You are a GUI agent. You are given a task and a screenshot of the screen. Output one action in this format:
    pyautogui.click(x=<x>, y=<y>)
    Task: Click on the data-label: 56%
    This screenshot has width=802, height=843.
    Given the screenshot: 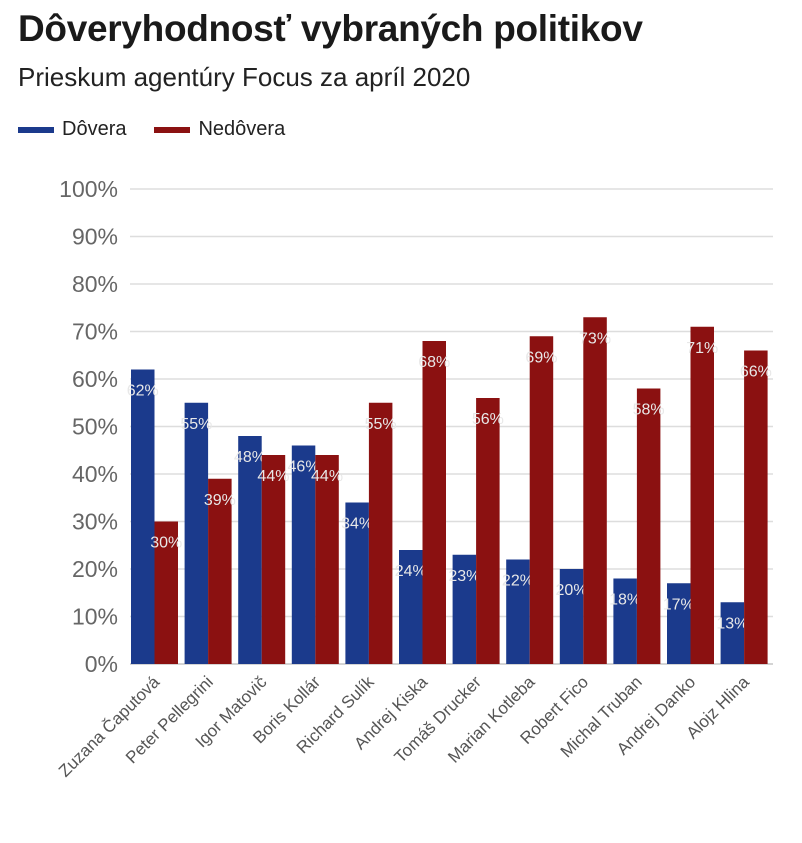 What is the action you would take?
    pyautogui.click(x=488, y=419)
    